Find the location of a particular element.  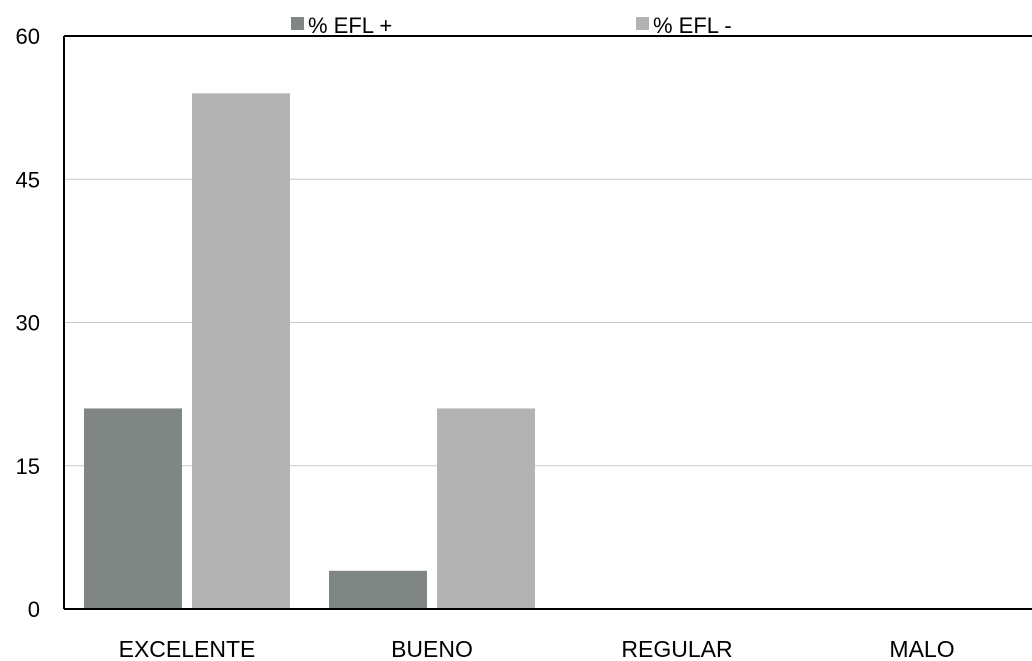

y-axis-ticks: 0 15 30 45 60 is located at coordinates (28, 323).